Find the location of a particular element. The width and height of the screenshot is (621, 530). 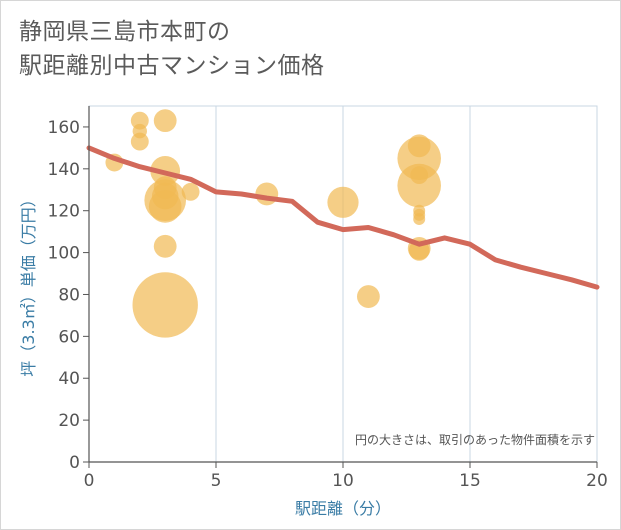

y-tick-label: 100 is located at coordinates (64, 254).